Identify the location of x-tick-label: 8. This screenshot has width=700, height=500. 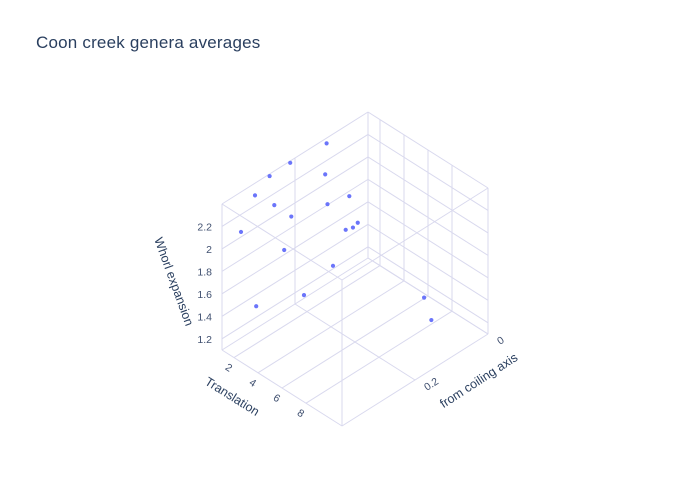
(300, 413).